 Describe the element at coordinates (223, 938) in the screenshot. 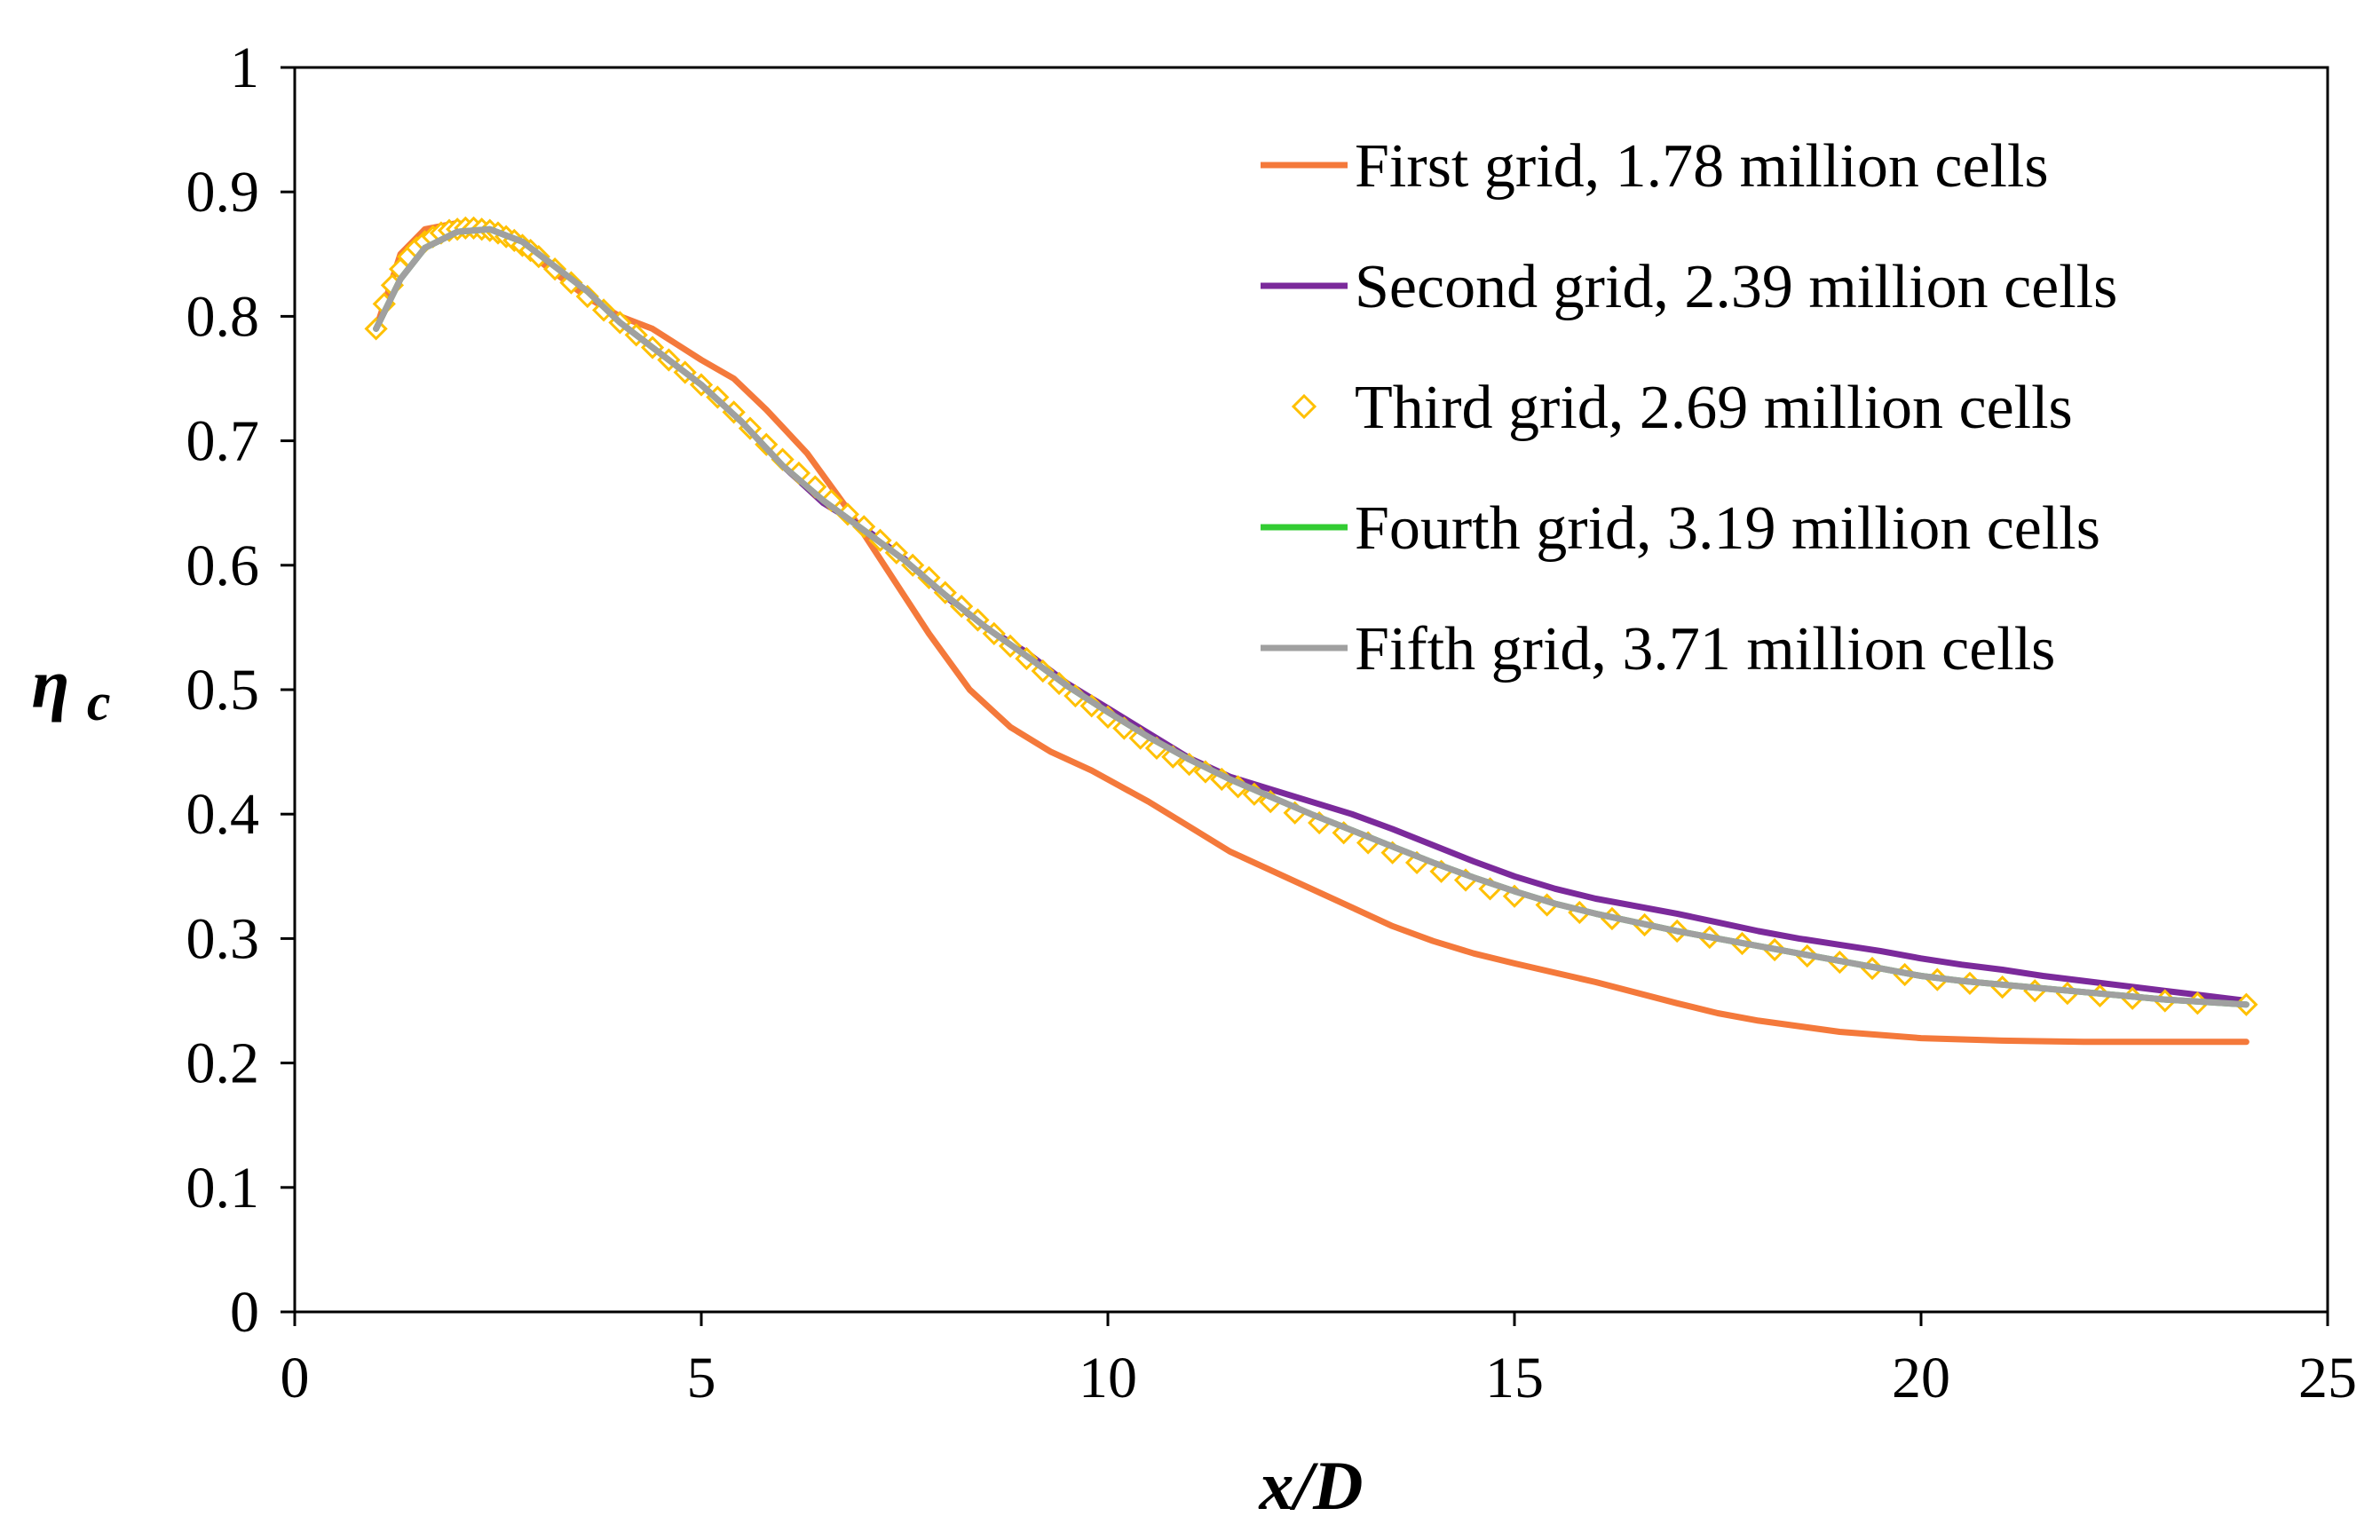

I see `y-tick-label: 0.3` at that location.